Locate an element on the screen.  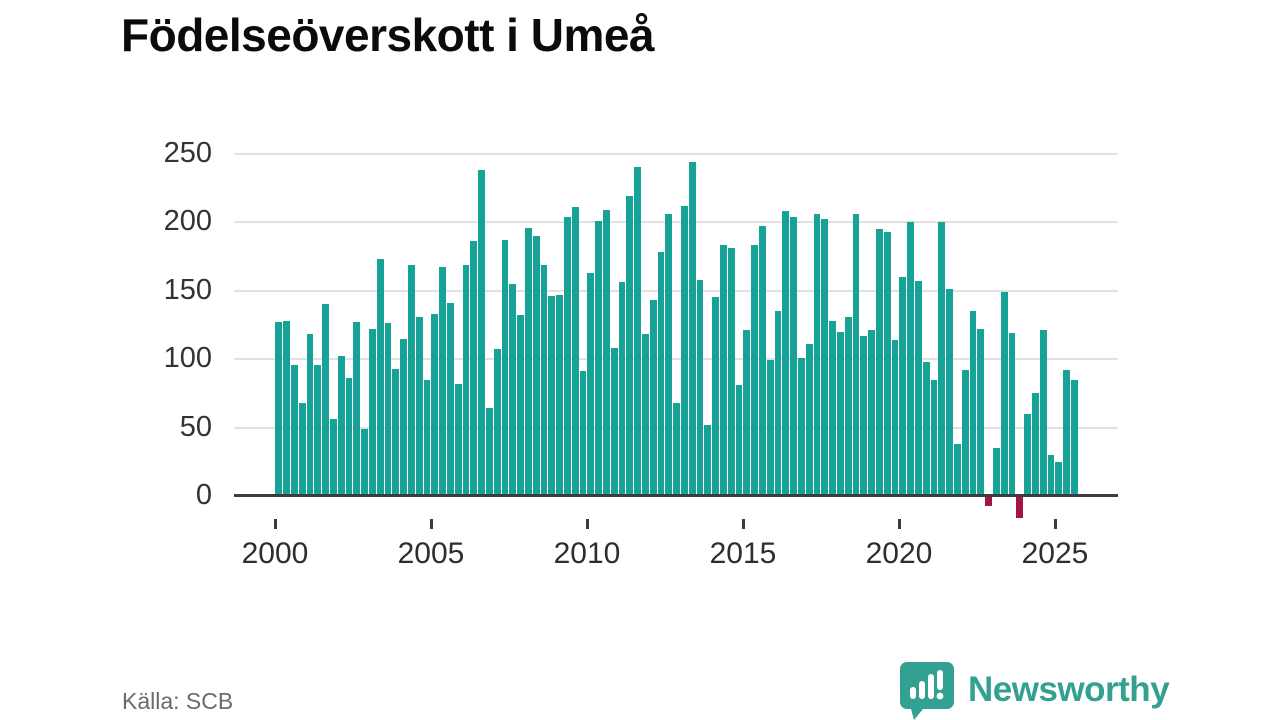
newsworthy-brand: Newsworthy is located at coordinates (1034, 690).